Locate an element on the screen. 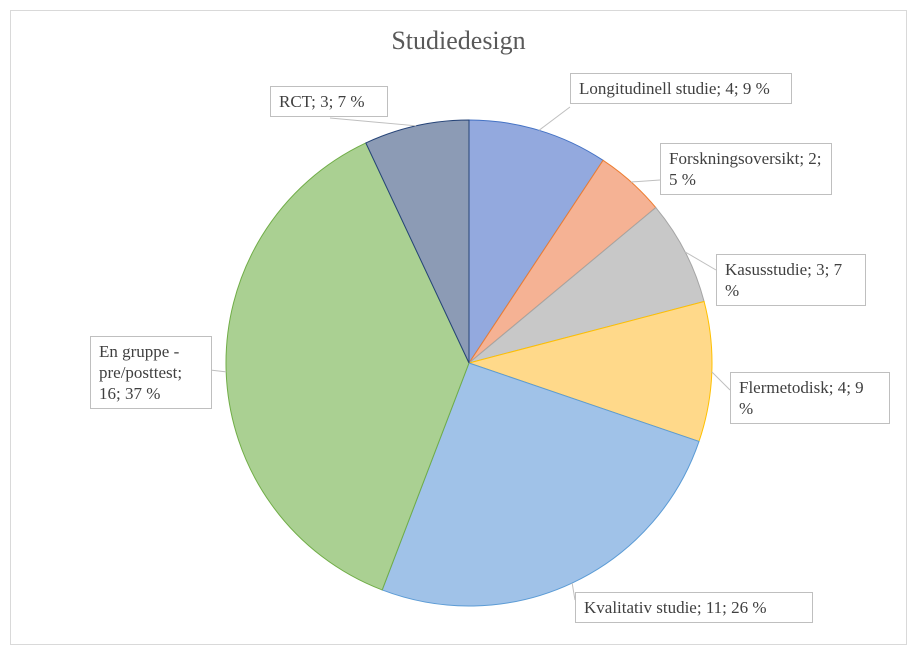 The height and width of the screenshot is (655, 917). data-label: Kvalitativ studie; 11; 26 % is located at coordinates (694, 607).